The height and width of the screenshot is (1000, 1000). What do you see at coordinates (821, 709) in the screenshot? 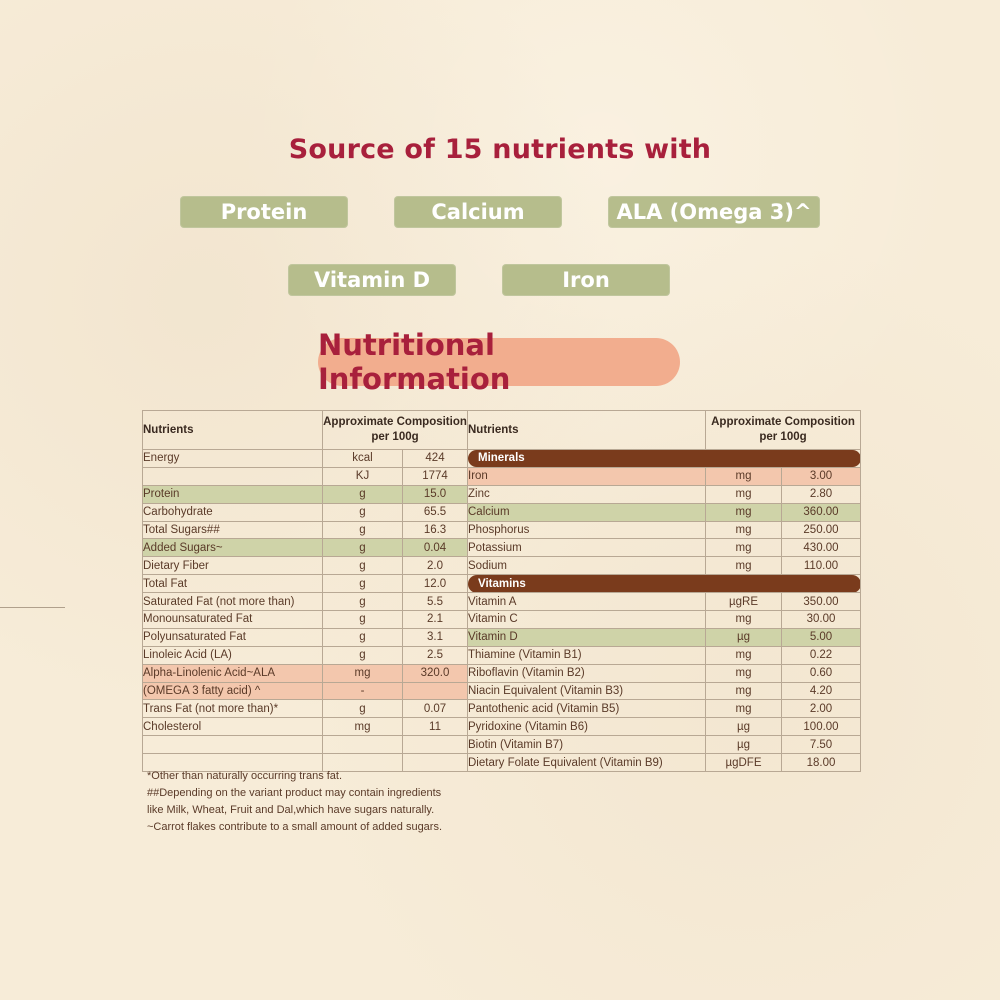
I see `nutrient-value: 2.00` at bounding box center [821, 709].